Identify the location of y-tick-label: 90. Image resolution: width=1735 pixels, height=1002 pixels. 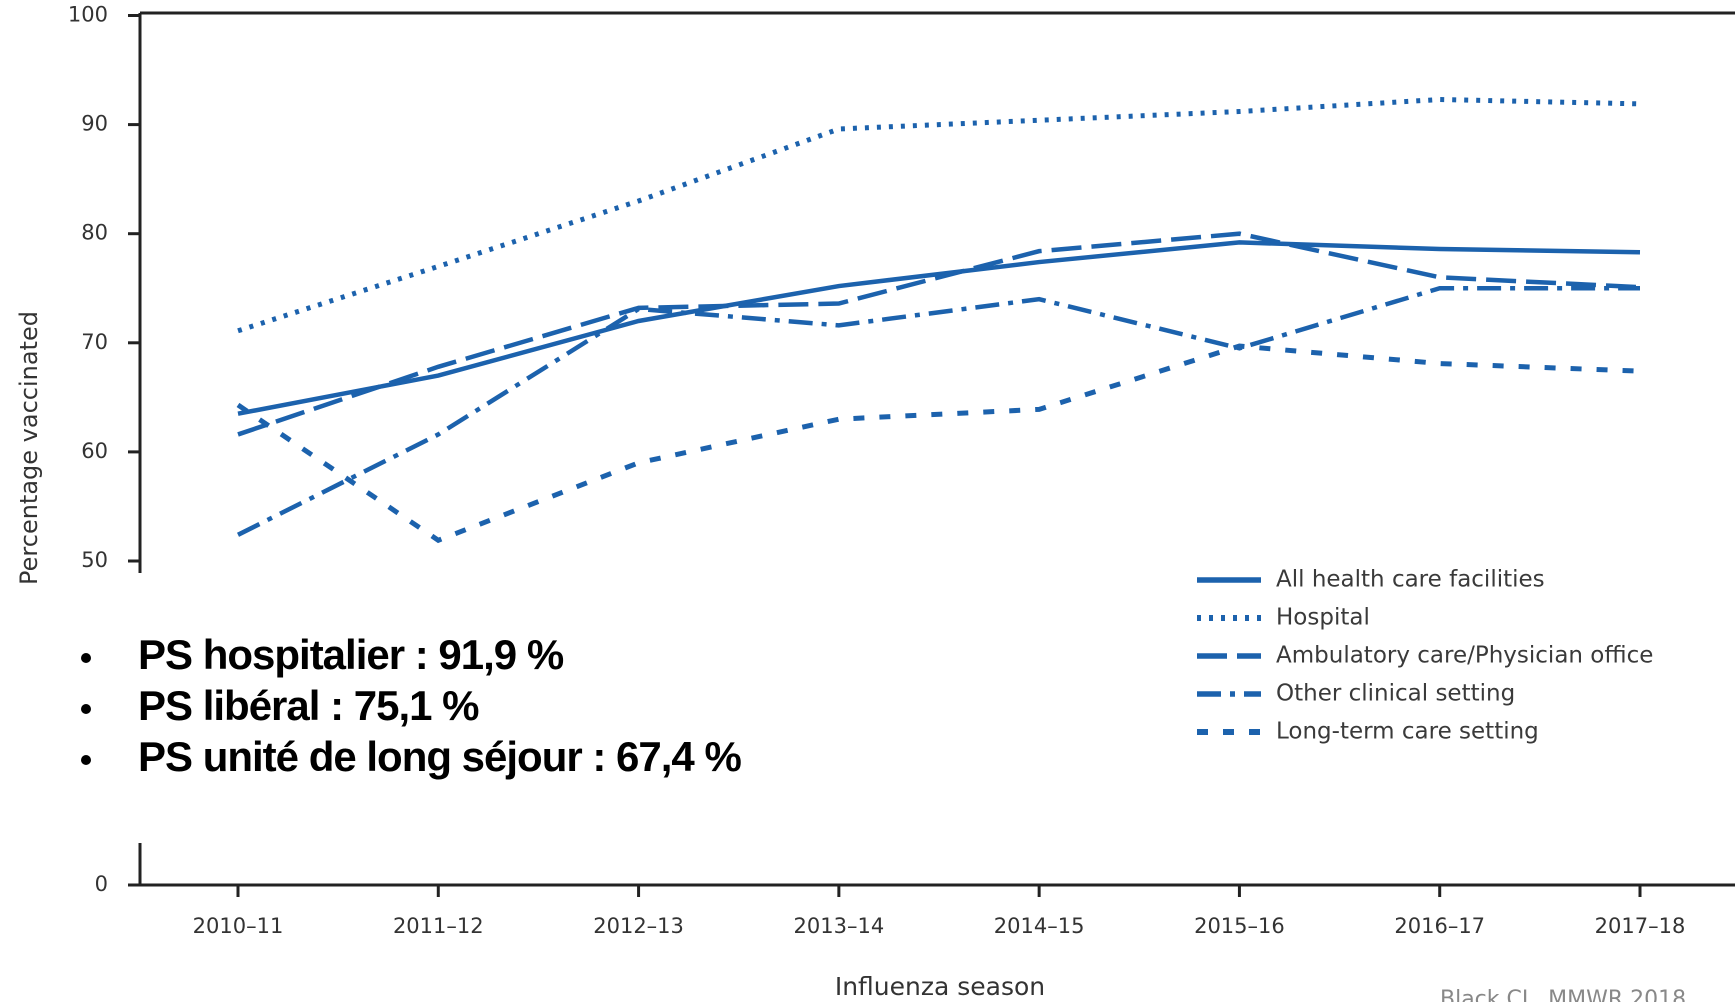
(94, 124).